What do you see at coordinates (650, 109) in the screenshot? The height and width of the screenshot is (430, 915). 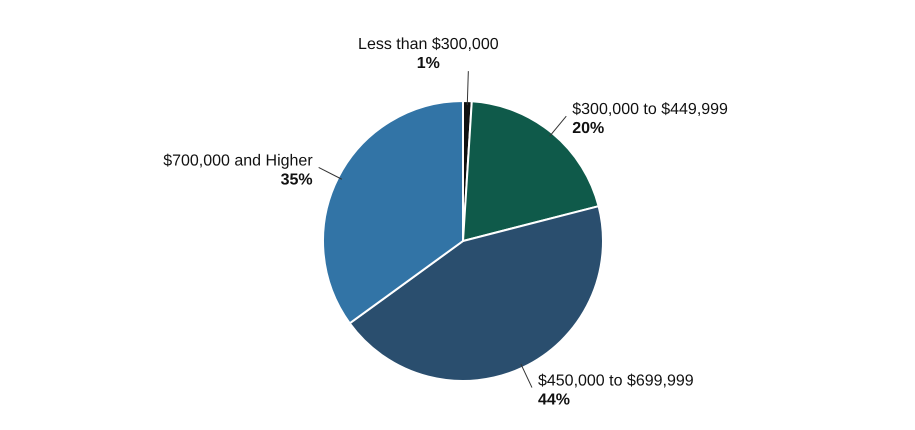 I see `slice-label: $300,000 to $449,999` at bounding box center [650, 109].